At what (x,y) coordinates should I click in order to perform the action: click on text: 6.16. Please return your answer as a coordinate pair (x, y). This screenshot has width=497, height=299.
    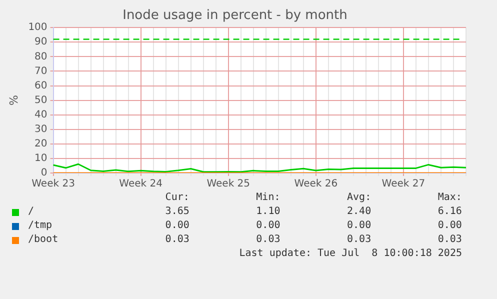
    Looking at the image, I should click on (449, 212).